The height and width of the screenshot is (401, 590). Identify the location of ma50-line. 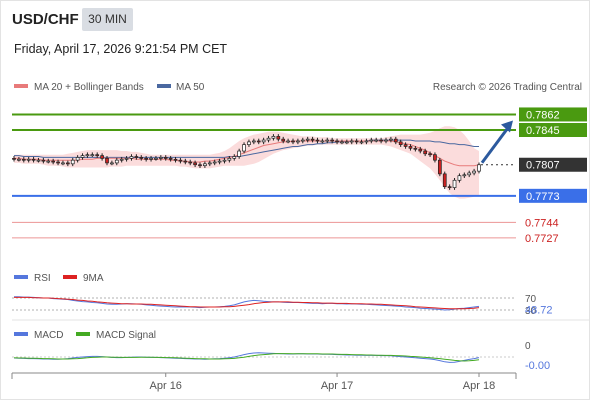
(246, 148).